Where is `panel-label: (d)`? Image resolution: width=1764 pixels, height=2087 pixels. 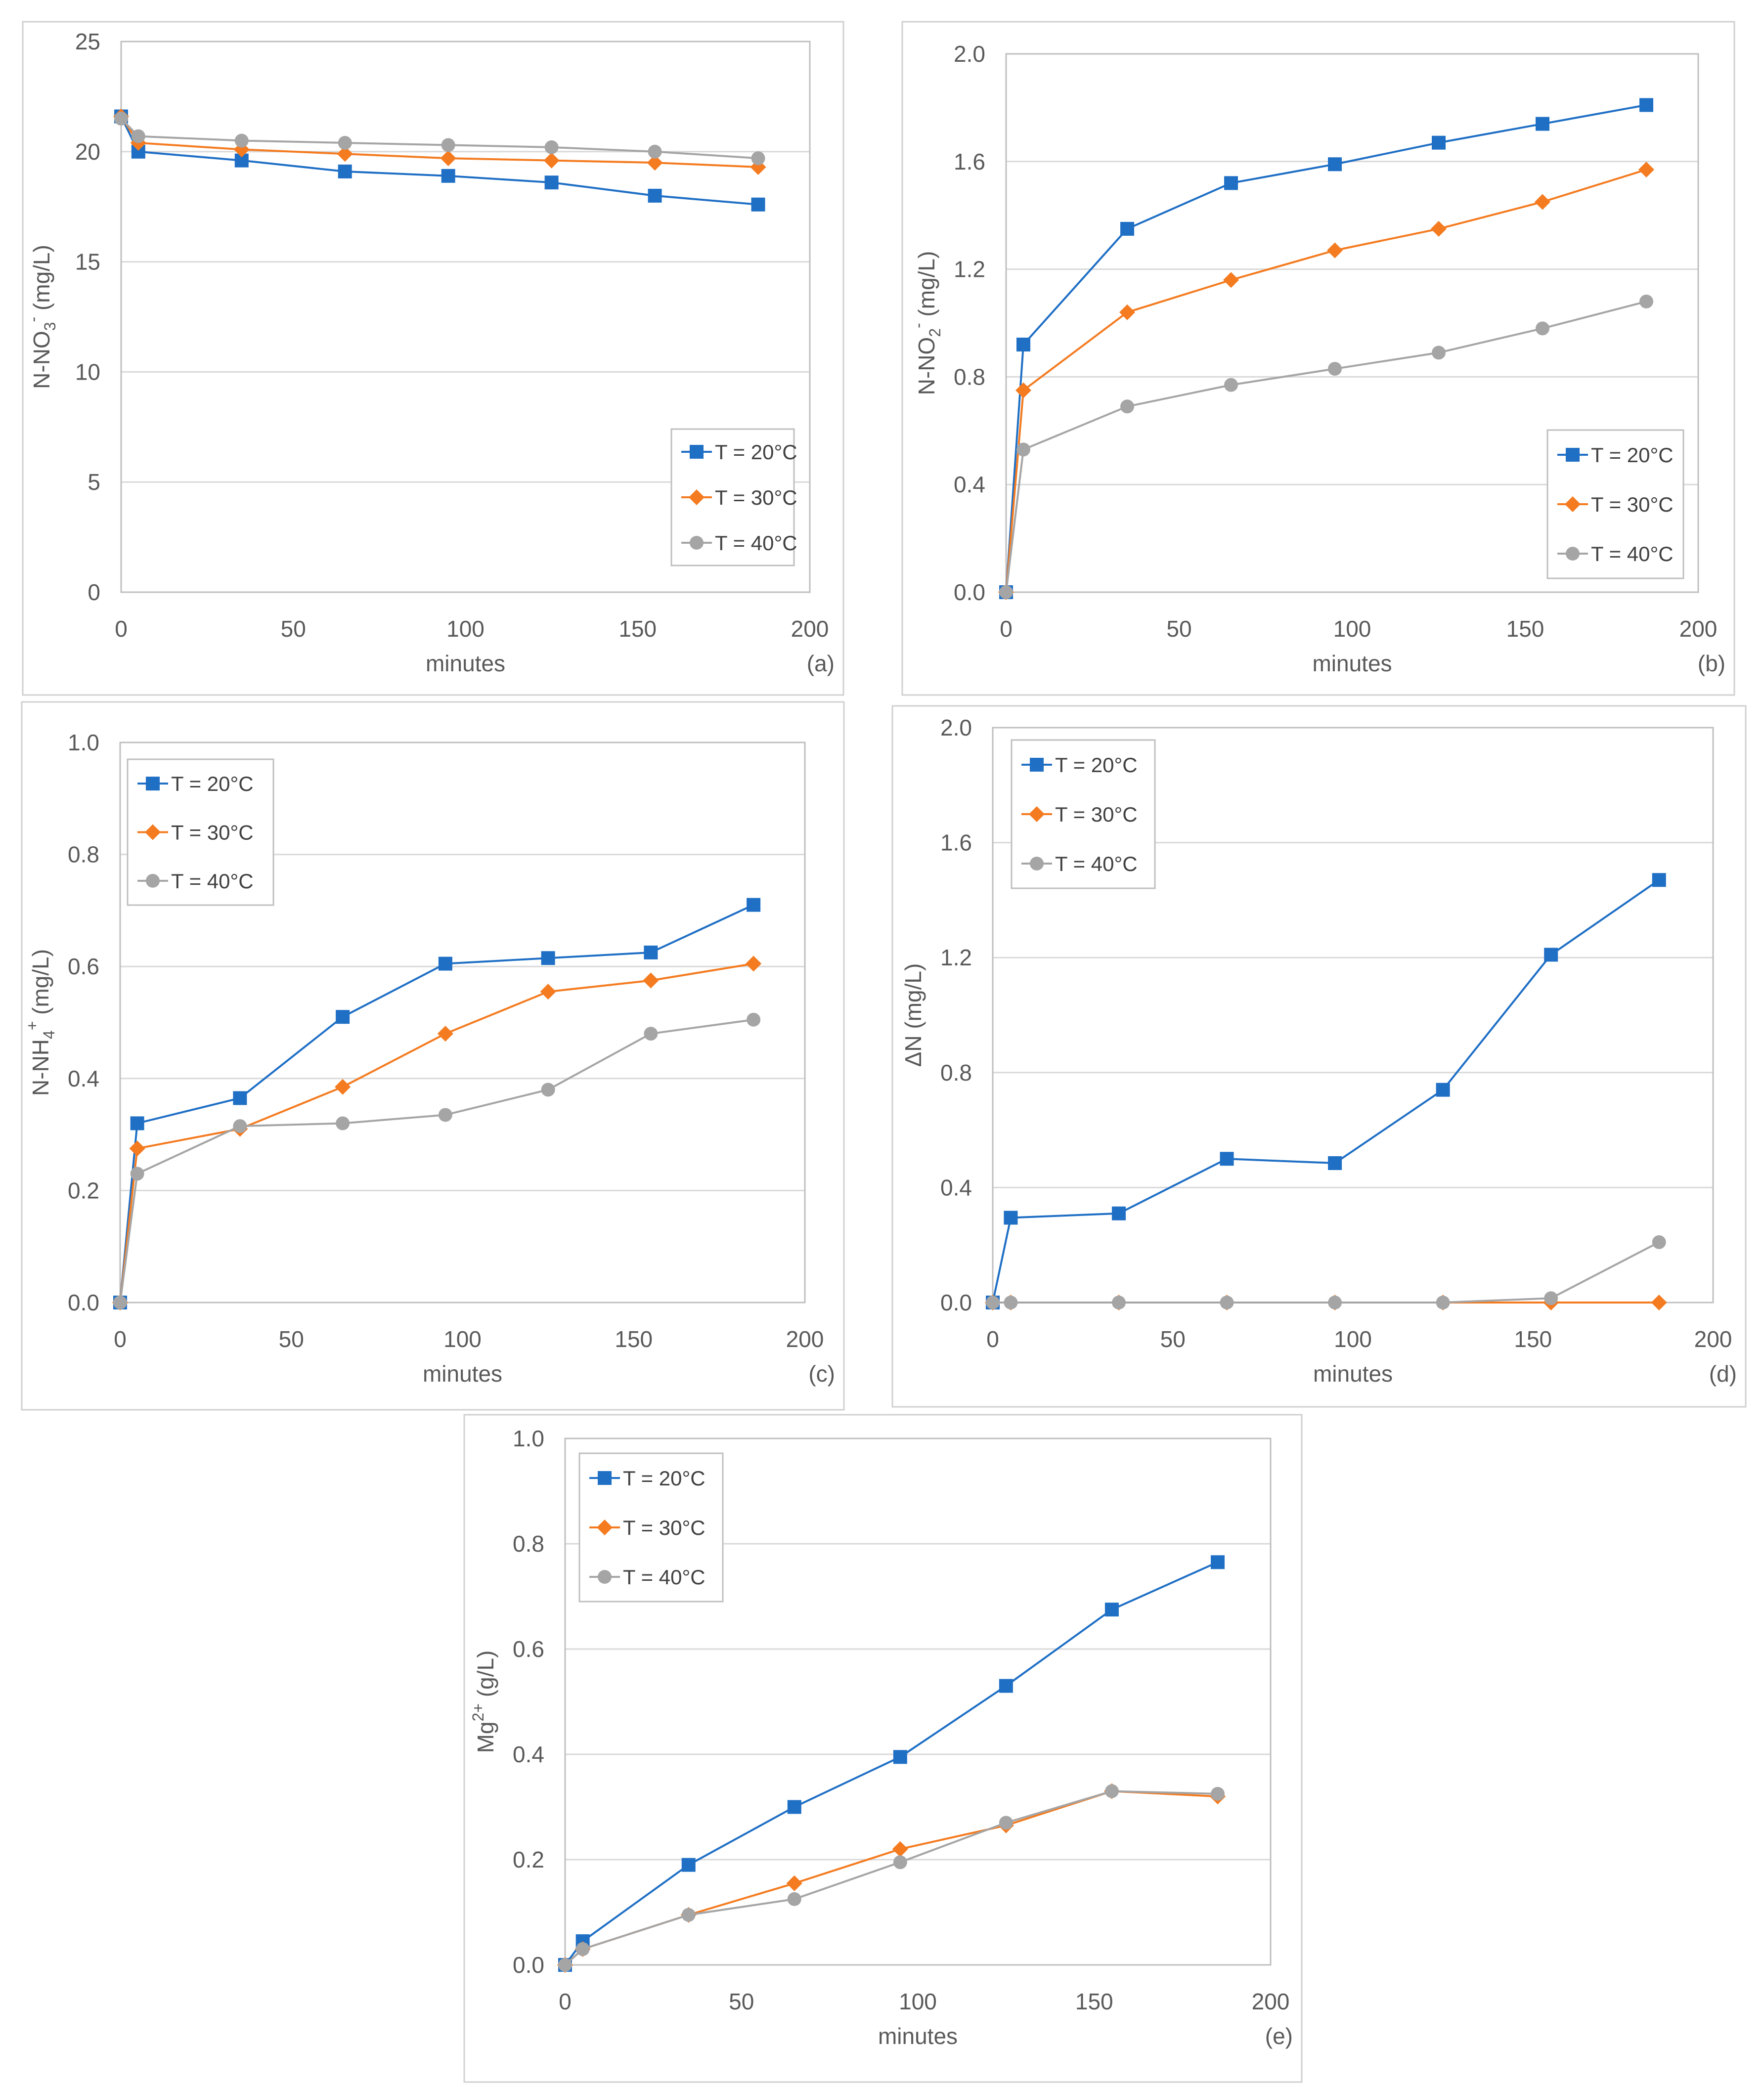 panel-label: (d) is located at coordinates (1723, 1374).